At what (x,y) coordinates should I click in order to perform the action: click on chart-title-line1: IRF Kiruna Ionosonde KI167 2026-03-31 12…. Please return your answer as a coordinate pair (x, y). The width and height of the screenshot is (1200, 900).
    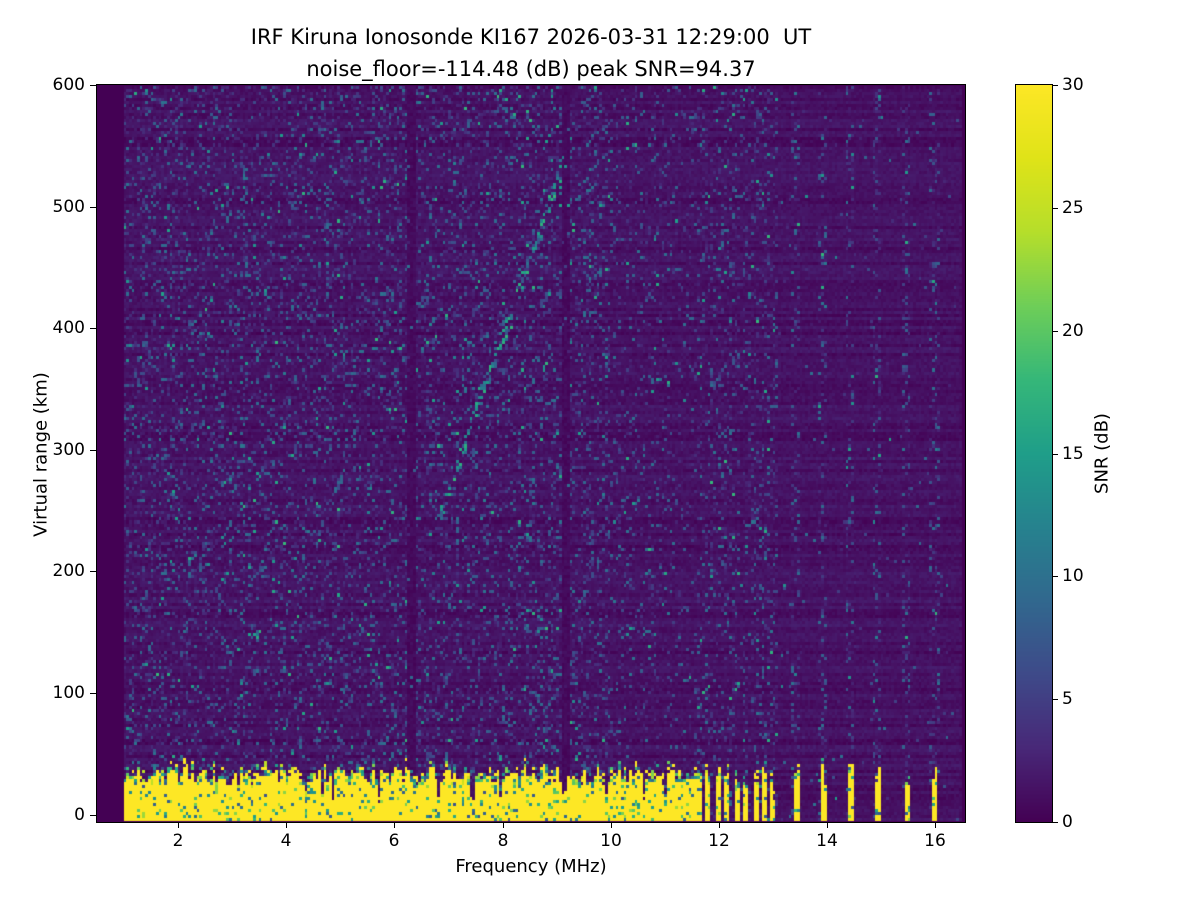
    Looking at the image, I should click on (531, 37).